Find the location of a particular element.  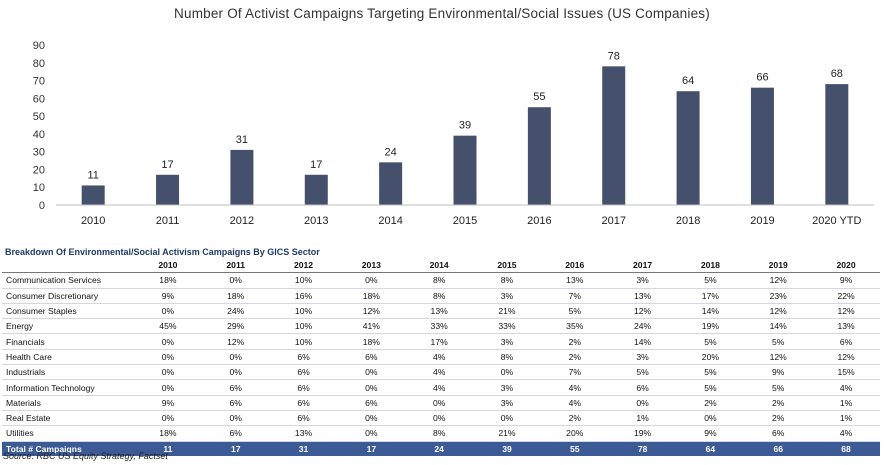

x-tick-label: 2019 is located at coordinates (762, 221).